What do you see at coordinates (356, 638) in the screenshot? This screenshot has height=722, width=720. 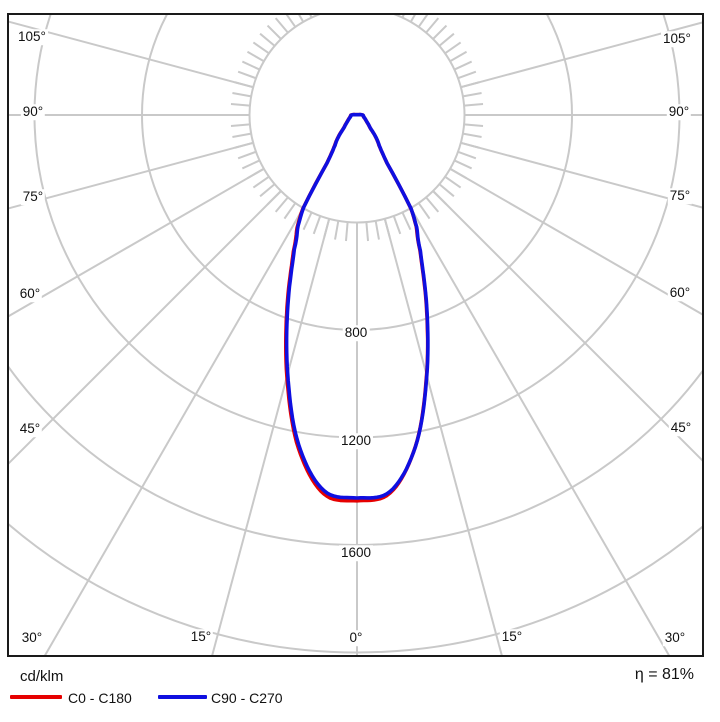 I see `angle-label-0deg: 0°` at bounding box center [356, 638].